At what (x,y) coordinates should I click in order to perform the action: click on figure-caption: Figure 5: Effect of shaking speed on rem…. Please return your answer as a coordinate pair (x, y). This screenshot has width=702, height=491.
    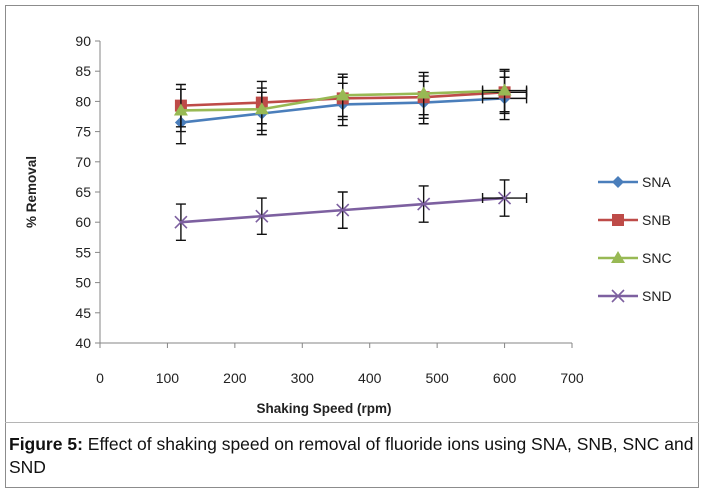
    Looking at the image, I should click on (352, 456).